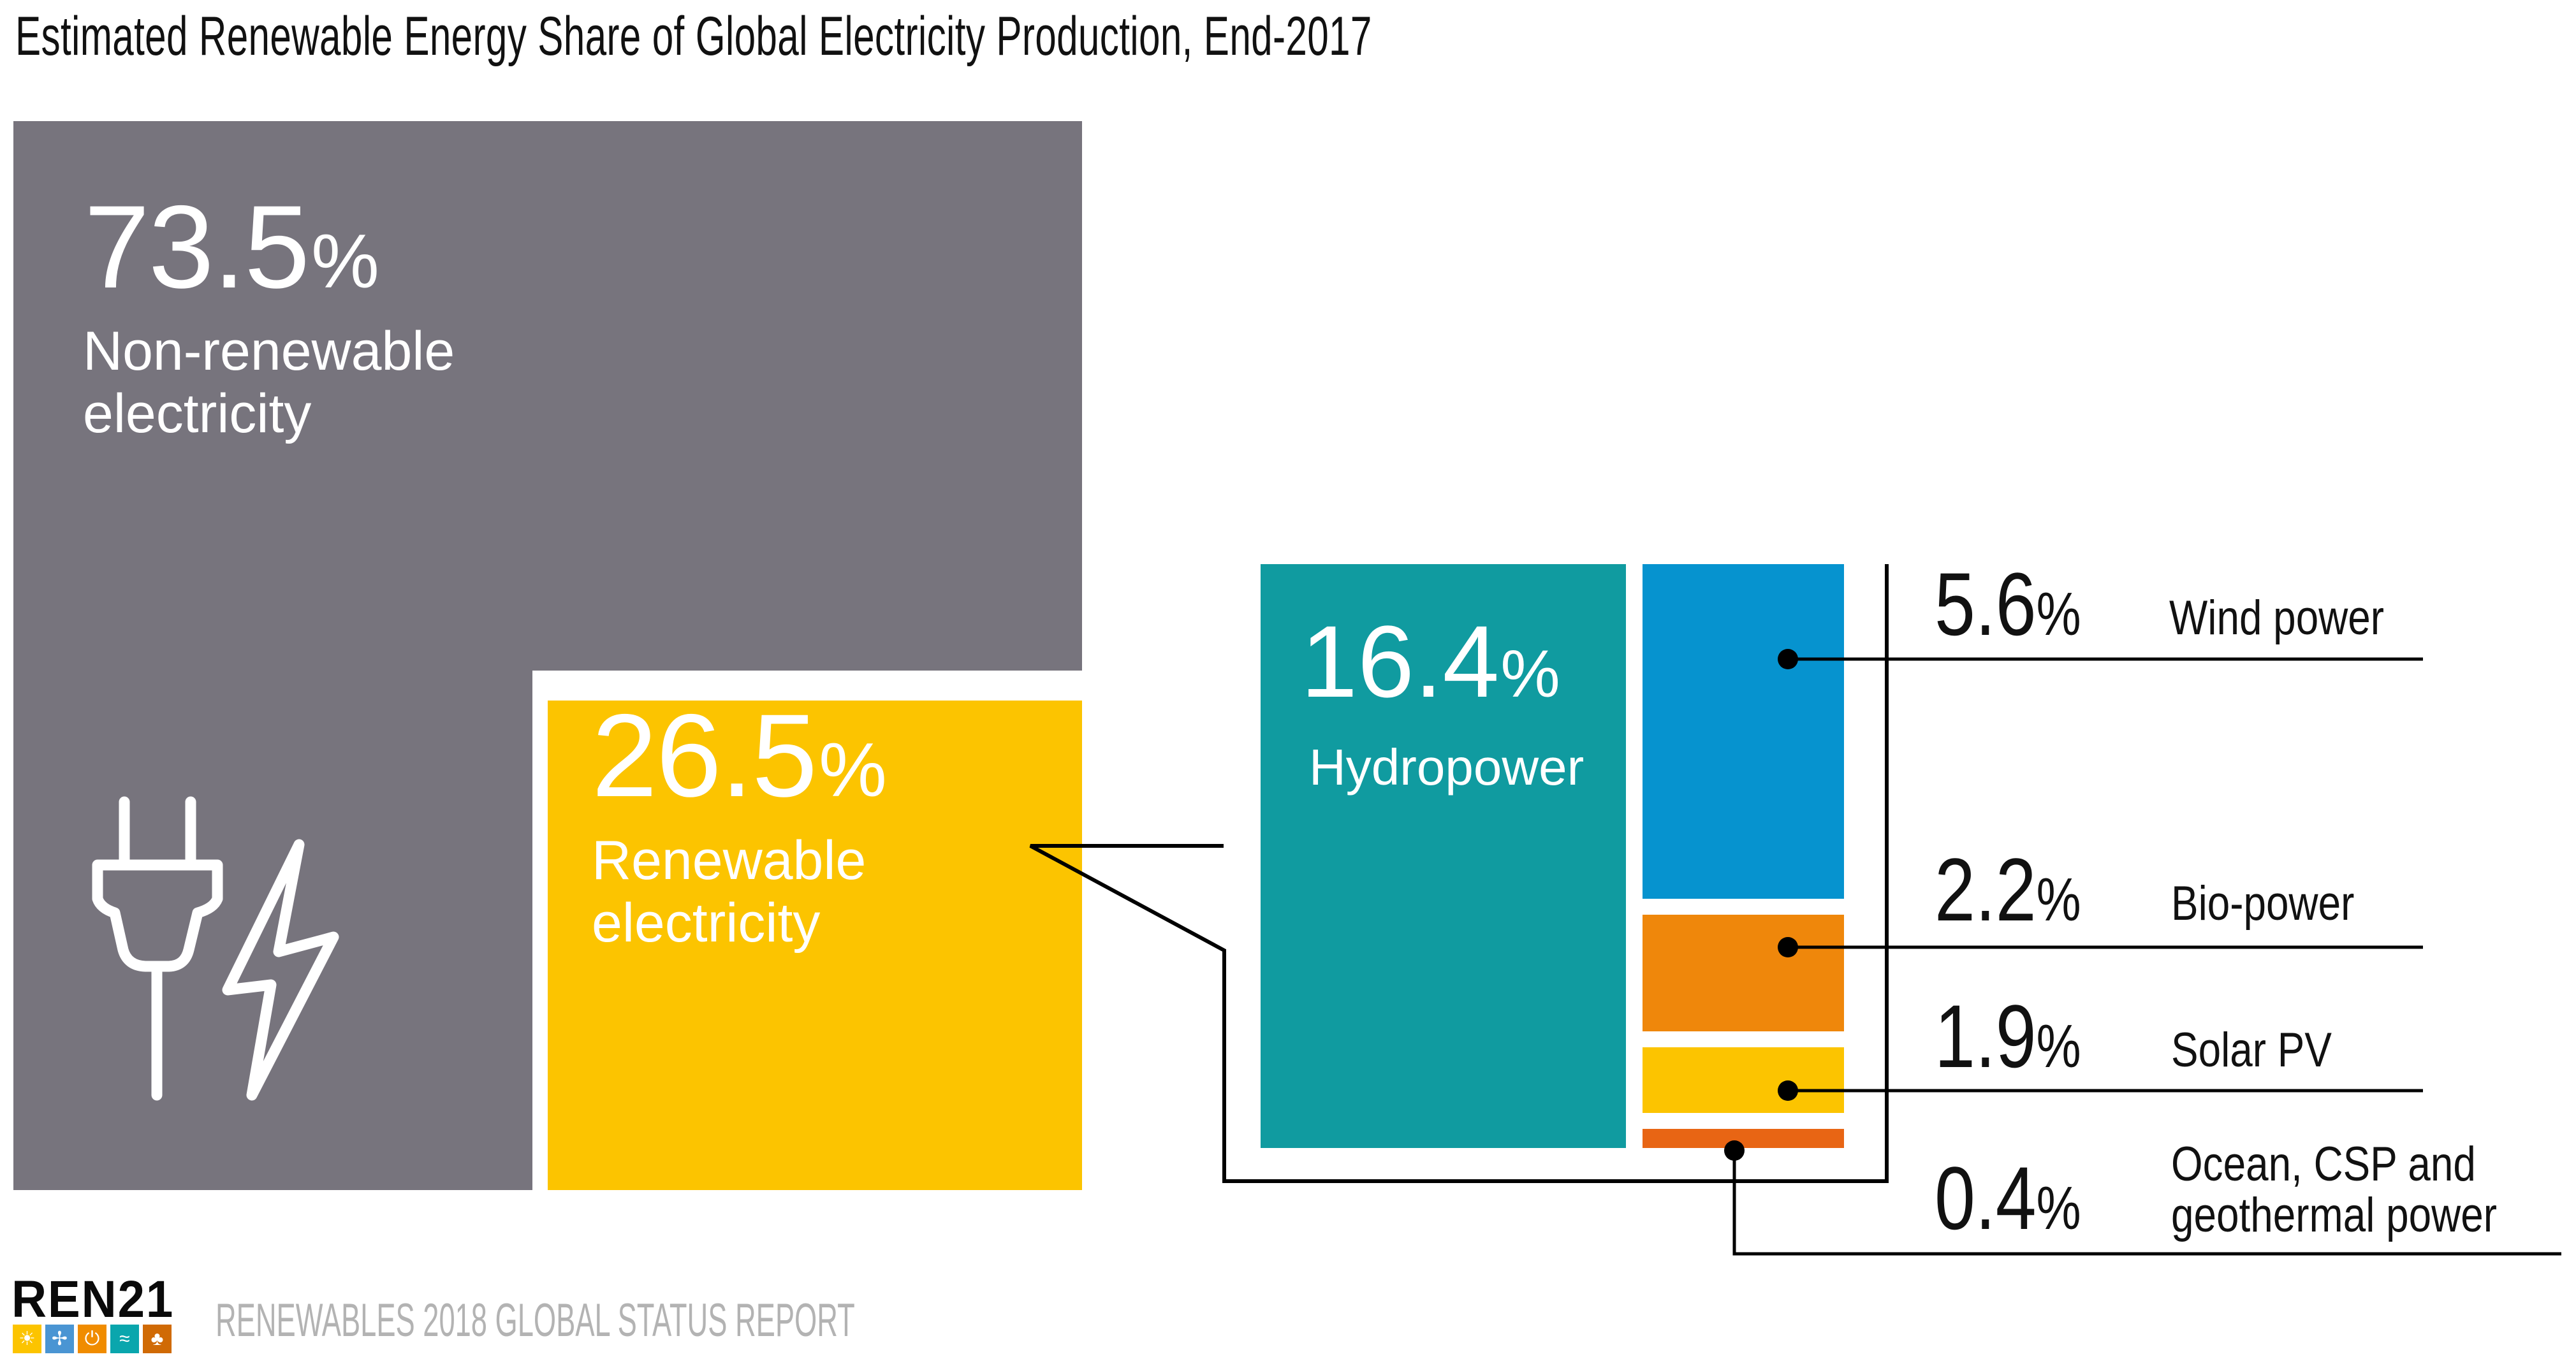 This screenshot has height=1366, width=2576. Describe the element at coordinates (1986, 1198) in the screenshot. I see `ocean-value: 0.4` at that location.